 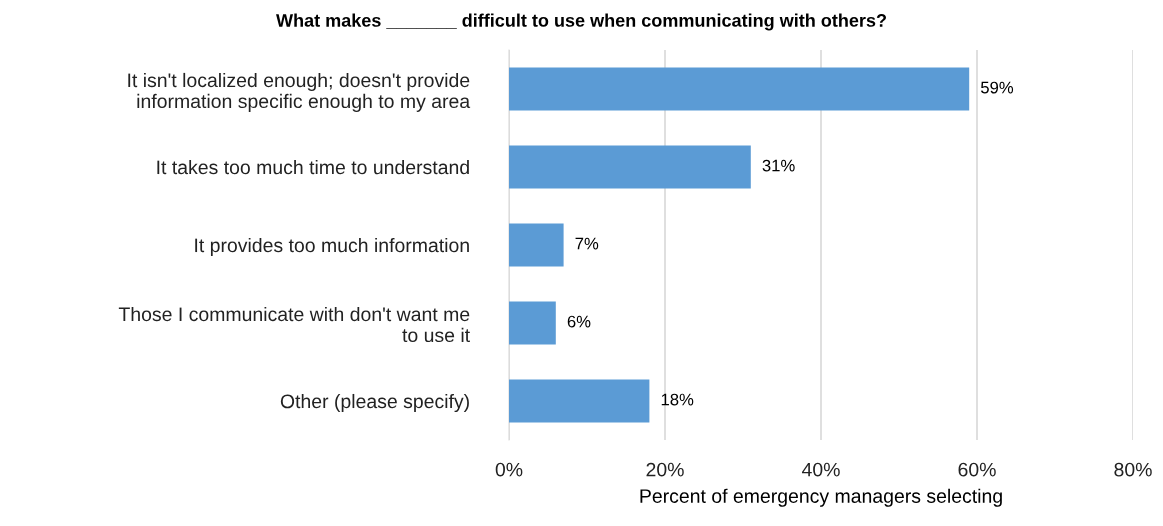 I want to click on y-tick-label: It provides too much information, so click(x=332, y=247).